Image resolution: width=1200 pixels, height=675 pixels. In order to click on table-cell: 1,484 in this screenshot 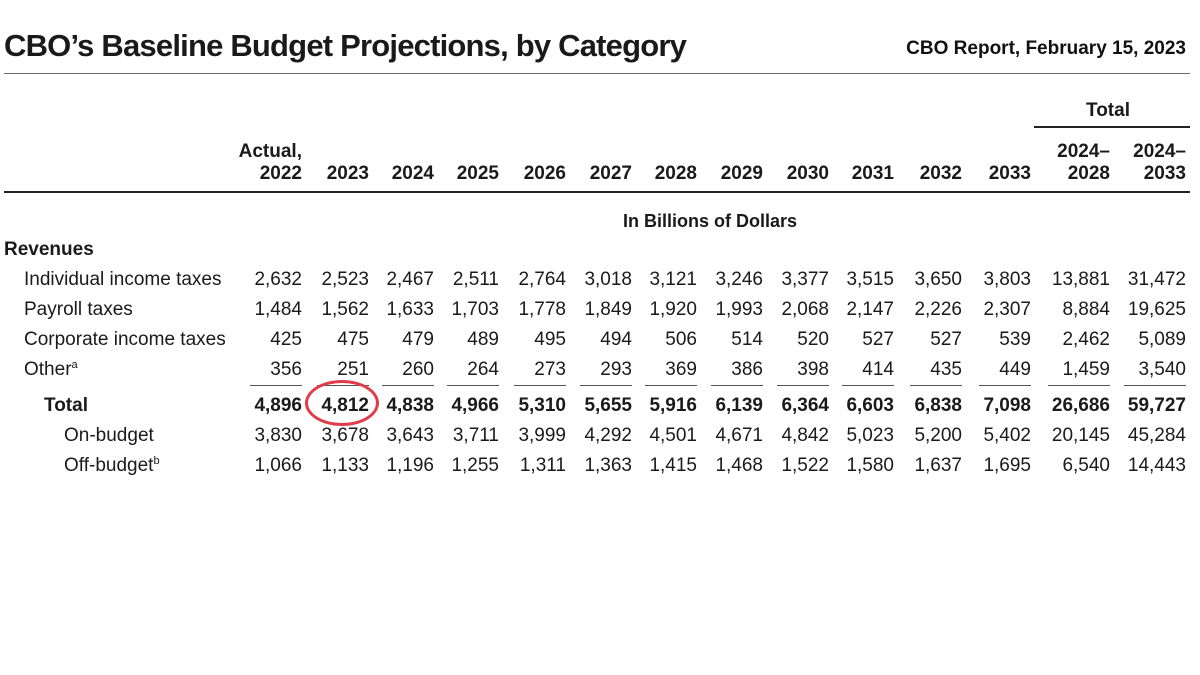, I will do `click(278, 309)`.